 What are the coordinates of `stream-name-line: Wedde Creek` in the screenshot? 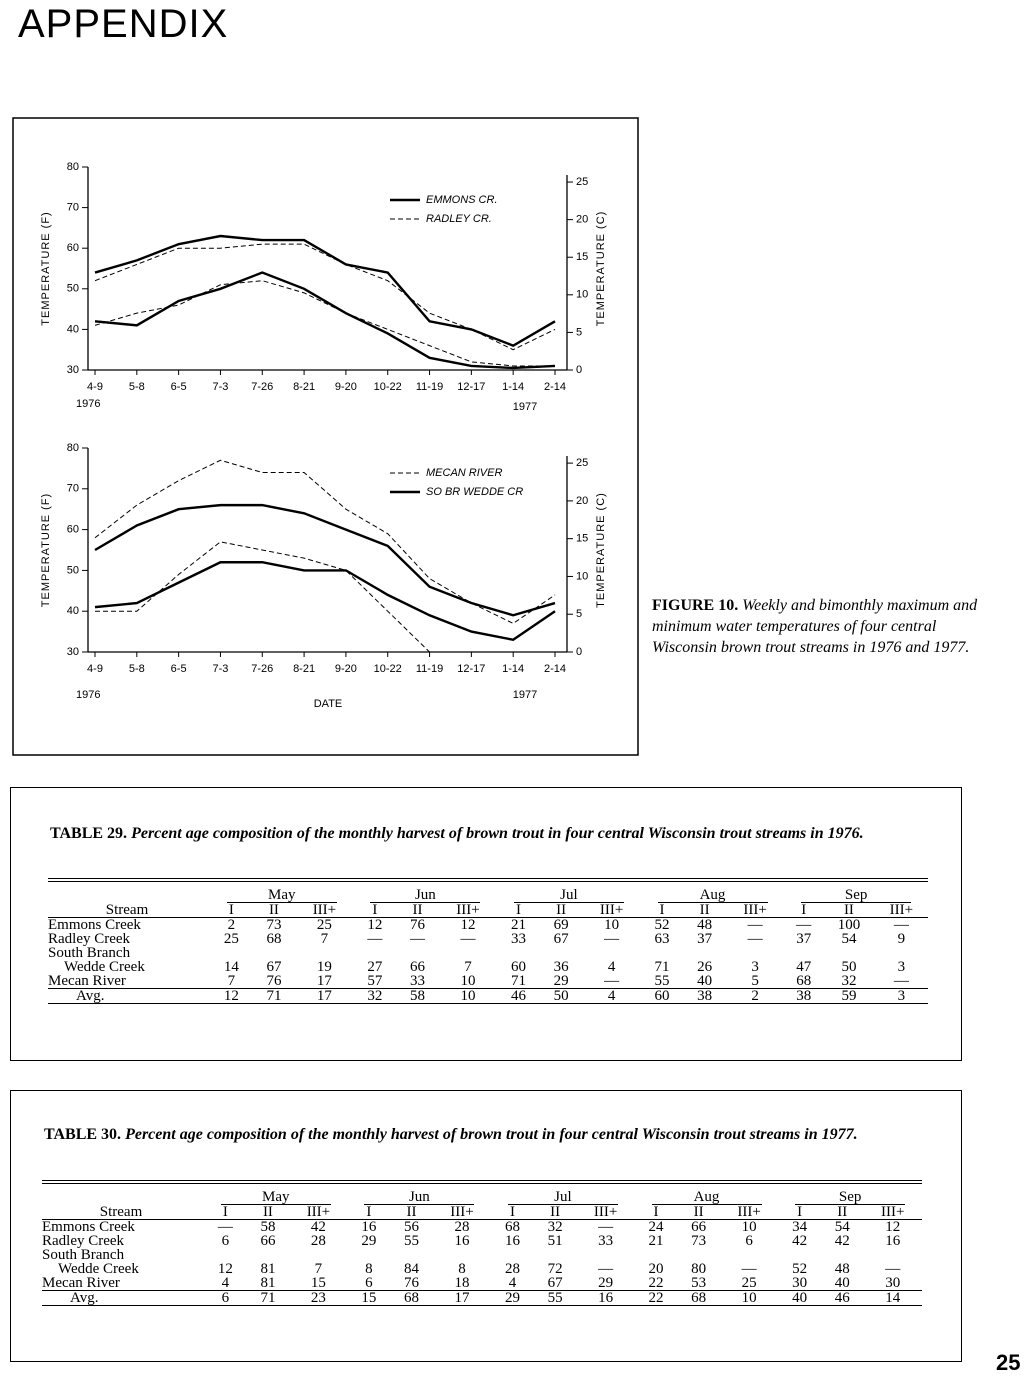 It's located at (98, 1269).